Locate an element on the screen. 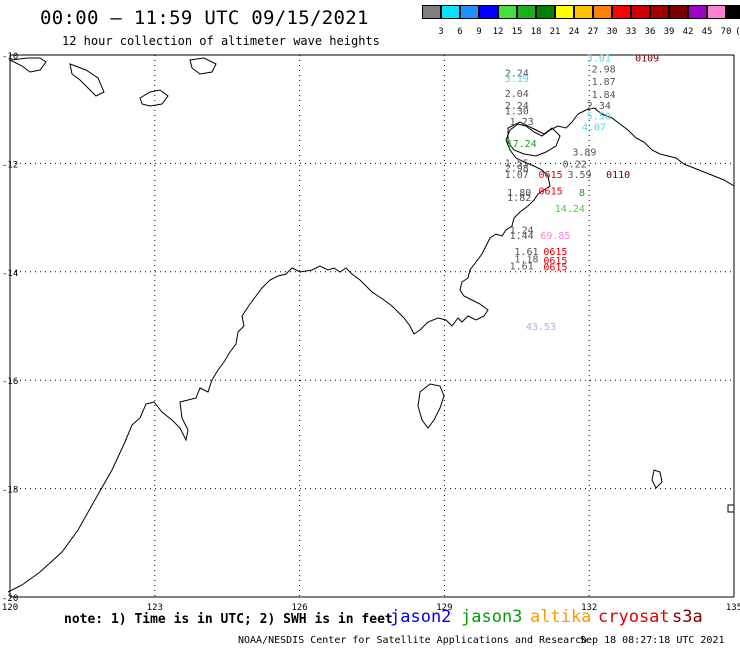  wave-height-point: 0110 is located at coordinates (618, 175).